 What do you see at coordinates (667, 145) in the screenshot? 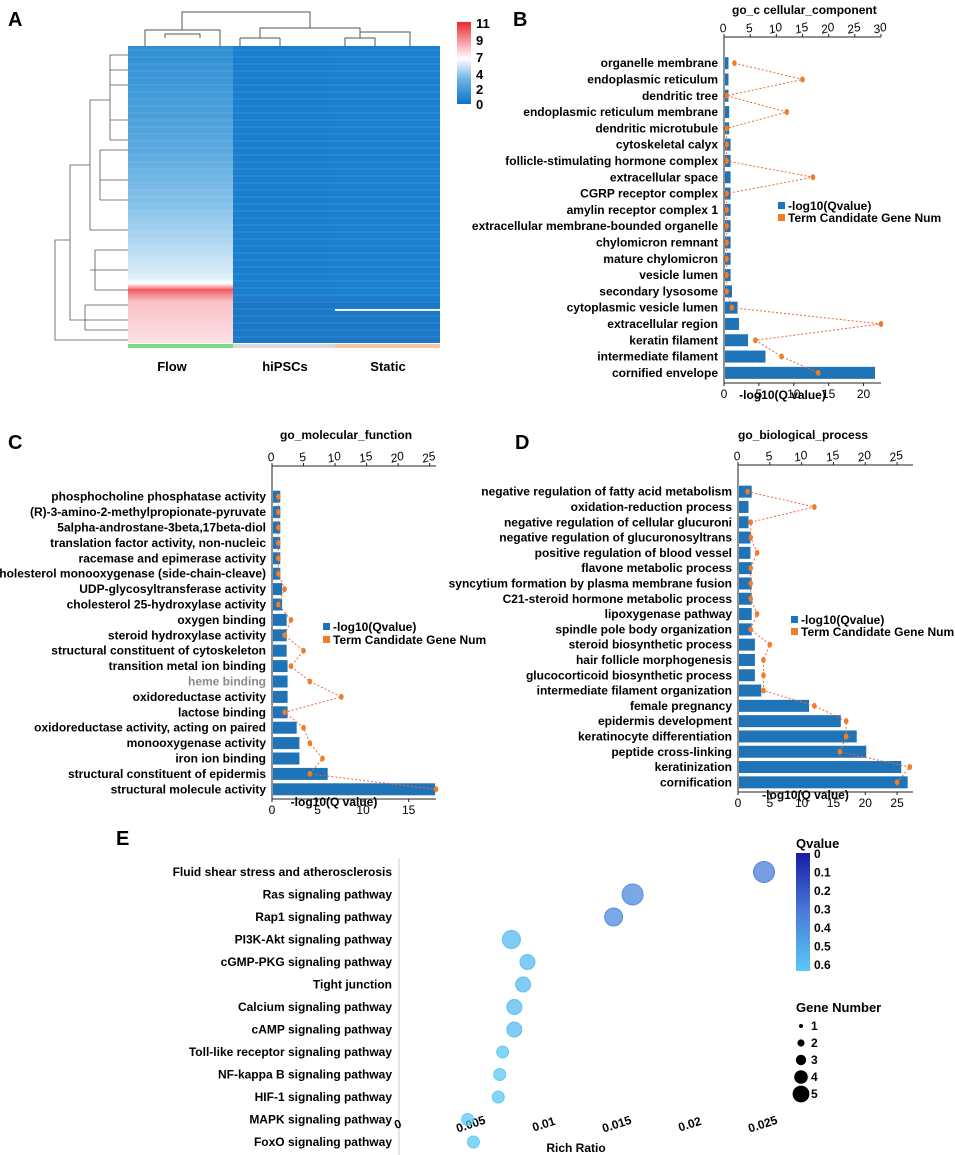
I see `category-label: cytoskeletal calyx` at bounding box center [667, 145].